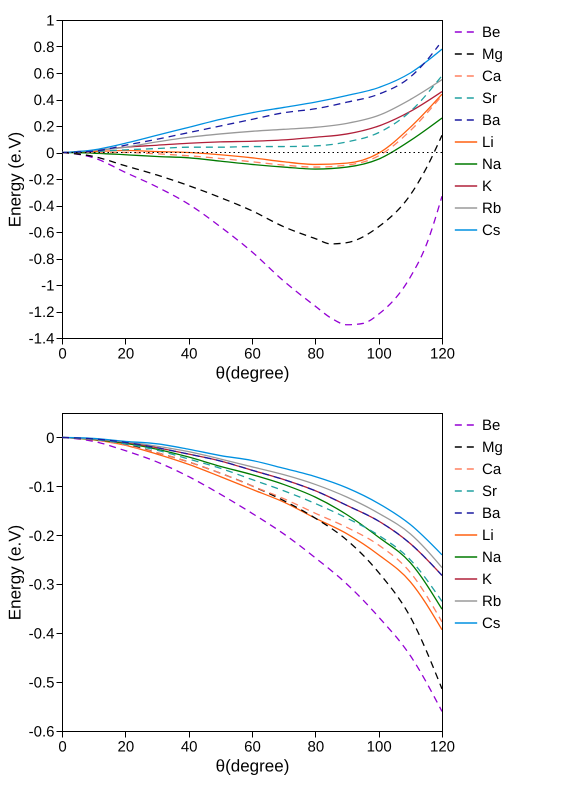 Image resolution: width=563 pixels, height=807 pixels. What do you see at coordinates (44, 47) in the screenshot?
I see `y-tick-label: 0.8` at bounding box center [44, 47].